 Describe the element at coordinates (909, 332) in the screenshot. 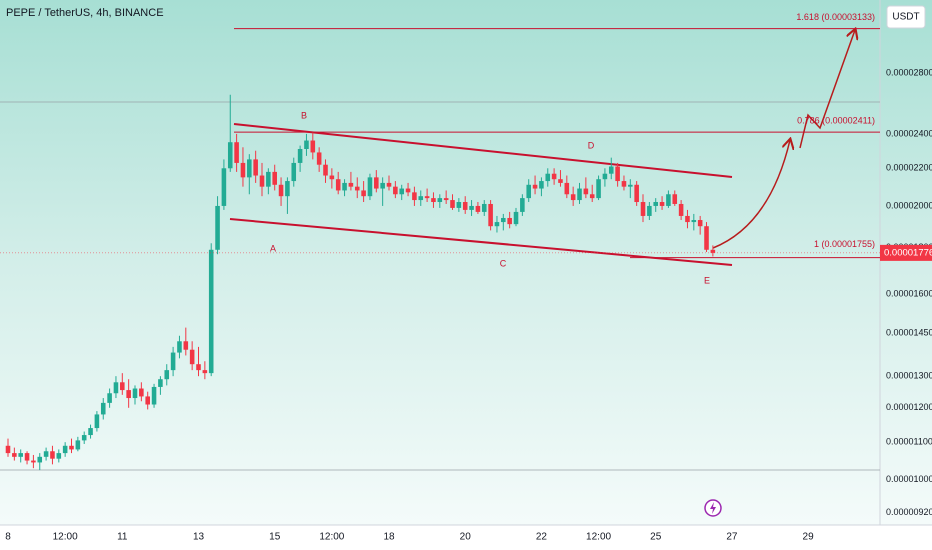

I see `y-tick-label: 0.00001450` at that location.